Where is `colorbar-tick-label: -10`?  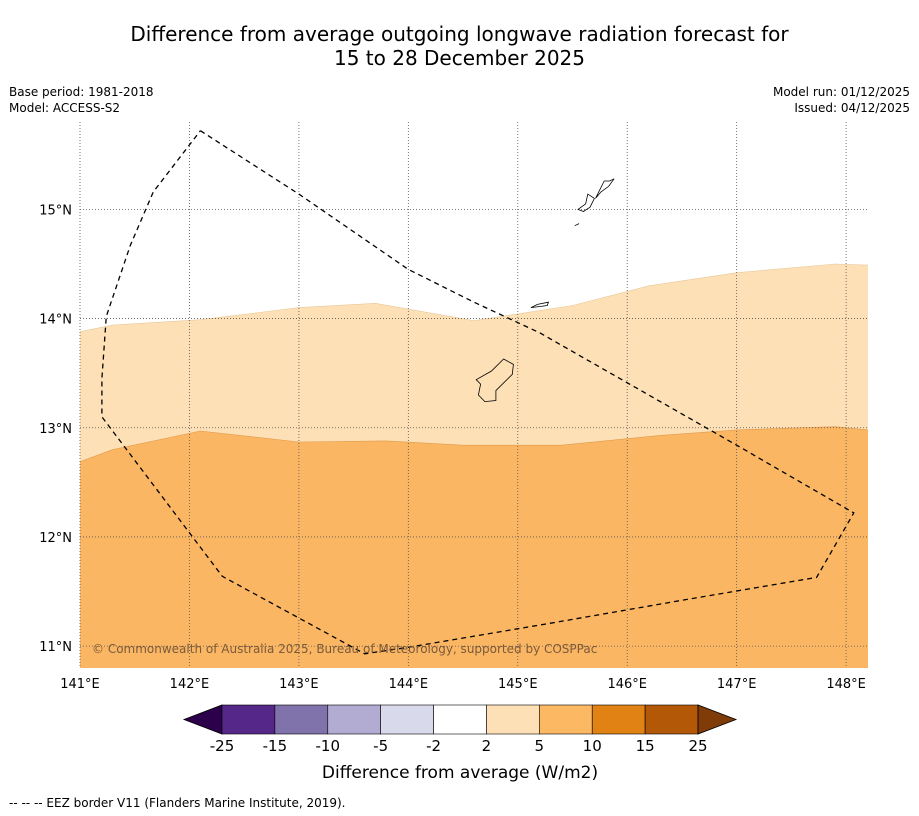 colorbar-tick-label: -10 is located at coordinates (328, 746).